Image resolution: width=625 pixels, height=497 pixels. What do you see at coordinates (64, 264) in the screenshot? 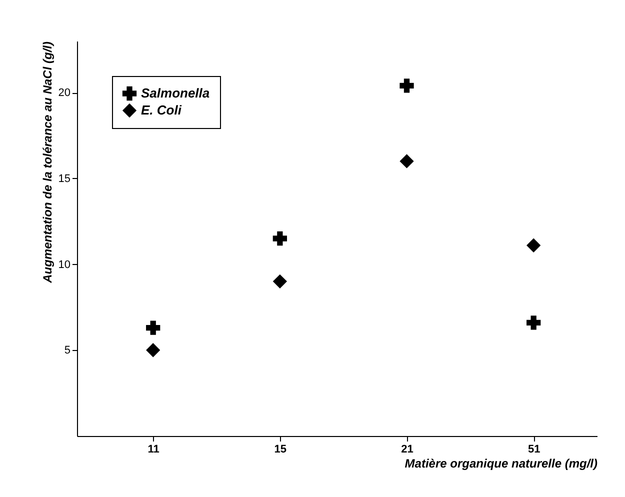
I see `y-tick-label: 10` at bounding box center [64, 264].